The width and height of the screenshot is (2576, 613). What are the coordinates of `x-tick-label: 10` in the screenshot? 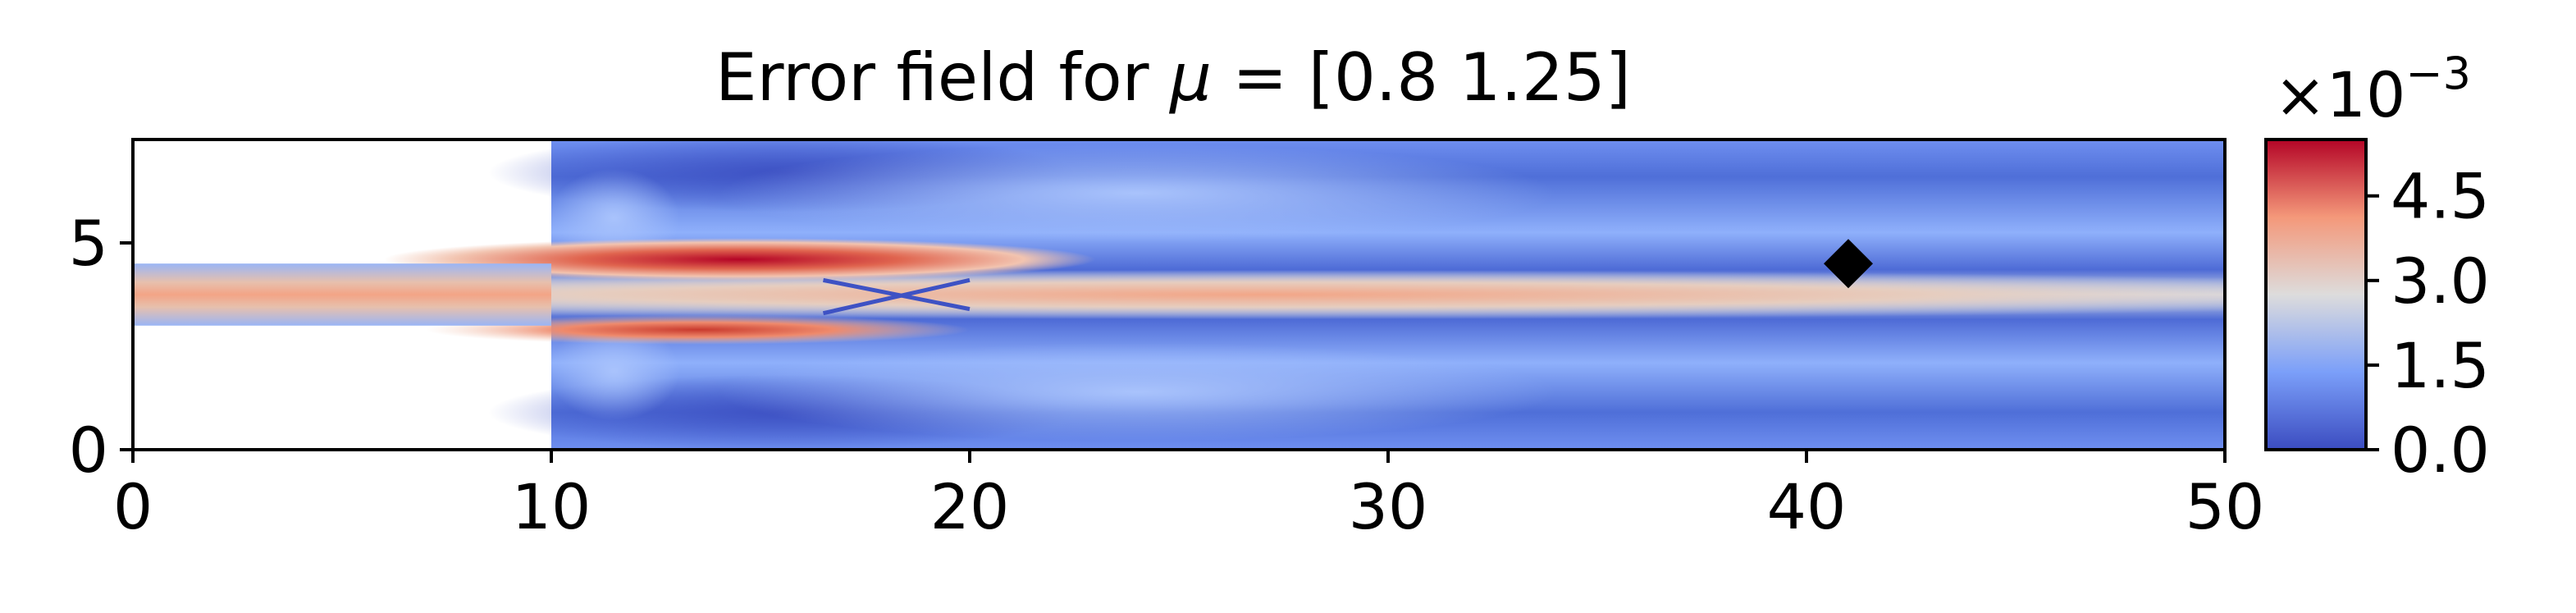 It's located at (552, 506).